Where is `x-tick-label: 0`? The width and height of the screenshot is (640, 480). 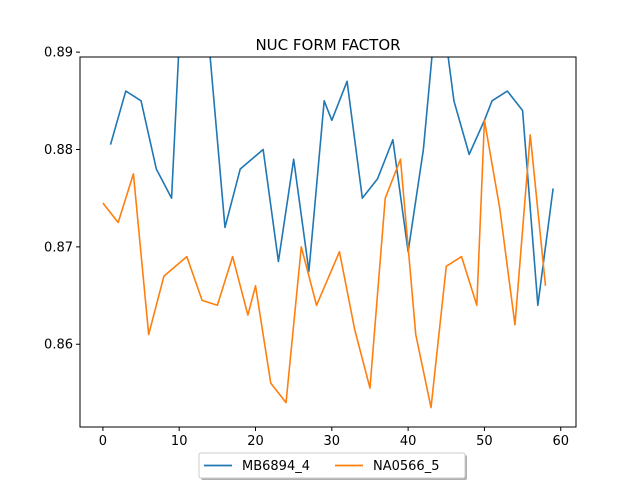
x-tick-label: 0 is located at coordinates (103, 441).